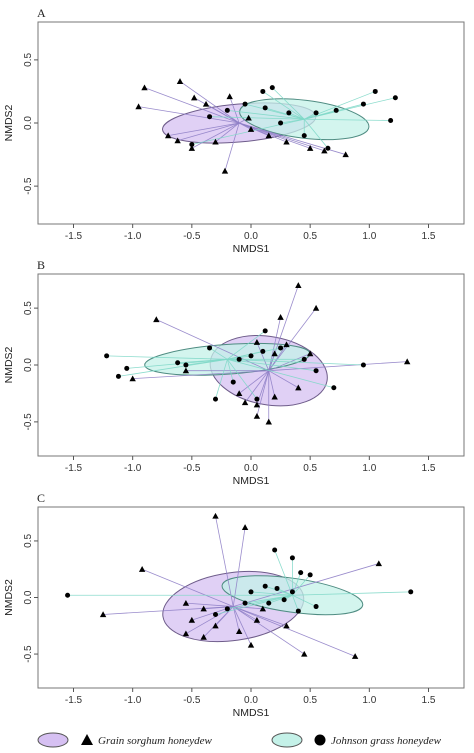 Image resolution: width=474 pixels, height=753 pixels. What do you see at coordinates (28, 59) in the screenshot?
I see `y-tick-label: 0.5` at bounding box center [28, 59].